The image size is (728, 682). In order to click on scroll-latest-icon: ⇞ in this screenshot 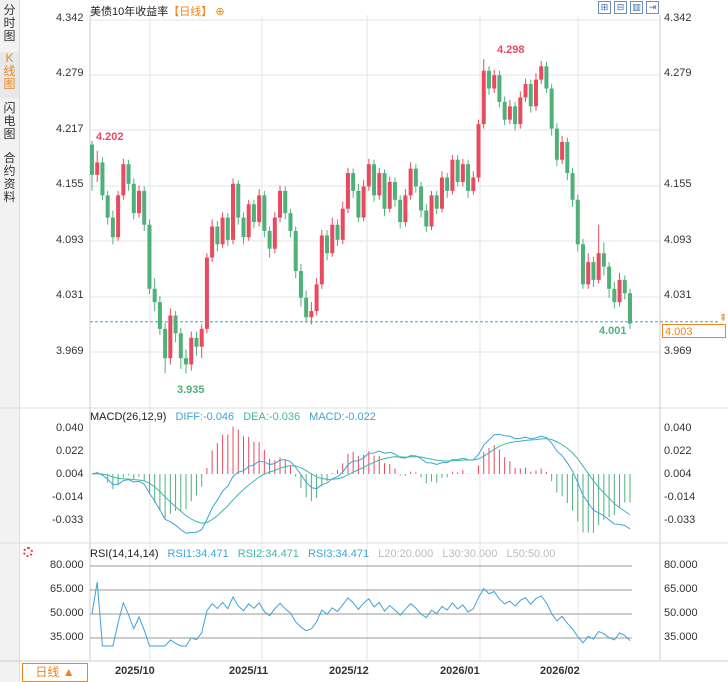, I will do `click(723, 318)`.